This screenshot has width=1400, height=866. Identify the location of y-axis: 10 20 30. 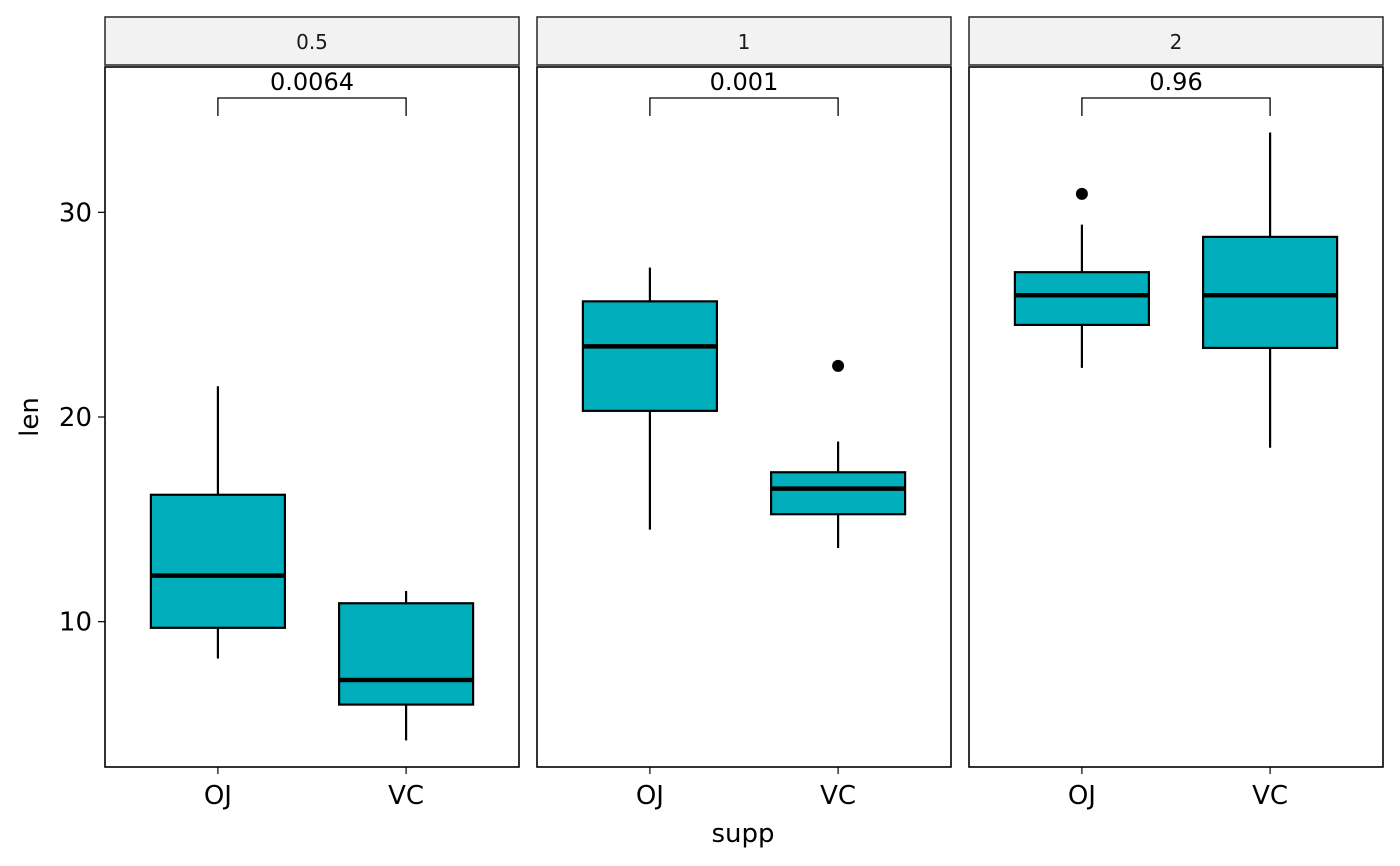
(82, 418).